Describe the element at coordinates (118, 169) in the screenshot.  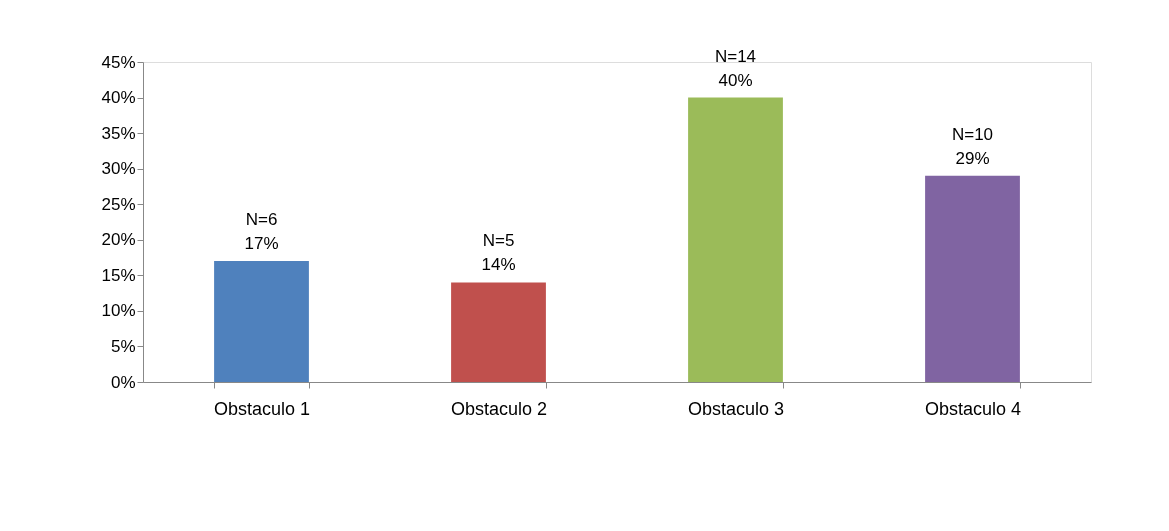
I see `y-tick-label: 30%` at that location.